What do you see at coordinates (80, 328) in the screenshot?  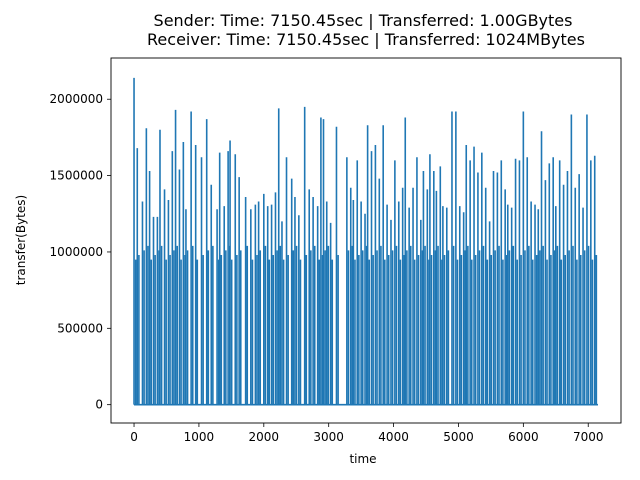 I see `y-tick-label: 500000` at bounding box center [80, 328].